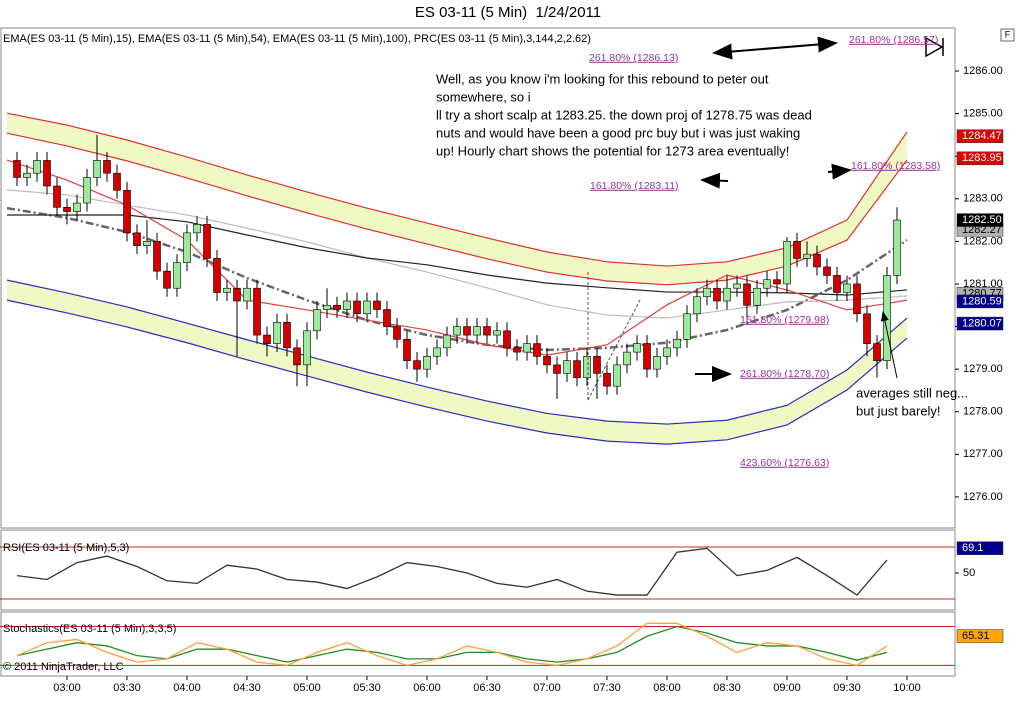 The width and height of the screenshot is (1016, 720). I want to click on x-tick-label: 07:00, so click(547, 688).